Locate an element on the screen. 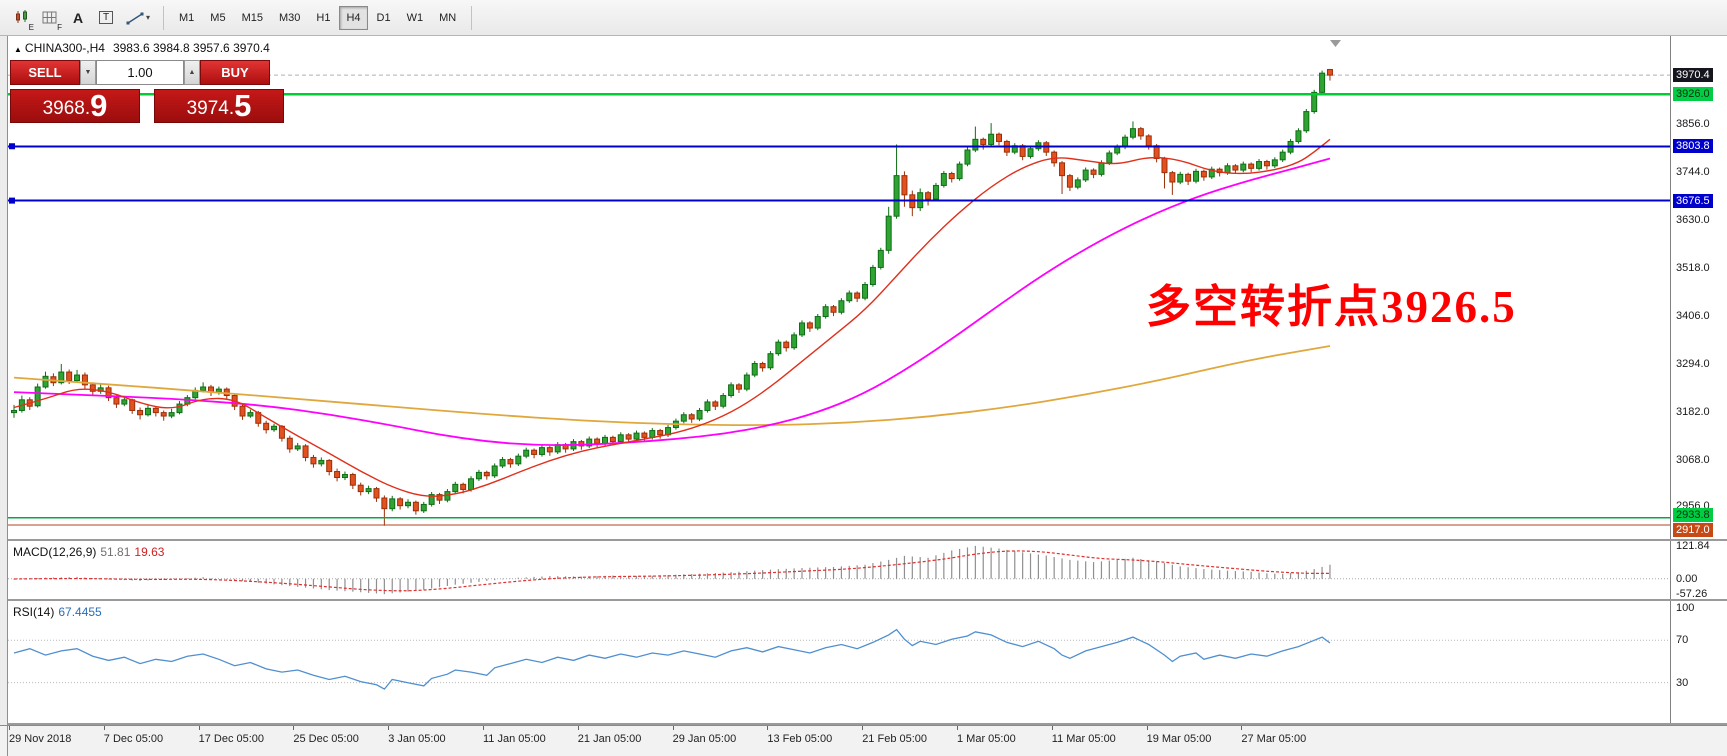  timeframe-toolbar: M1 M5 M15 M30 H1 H4 D1 W1 MN is located at coordinates (317, 17).